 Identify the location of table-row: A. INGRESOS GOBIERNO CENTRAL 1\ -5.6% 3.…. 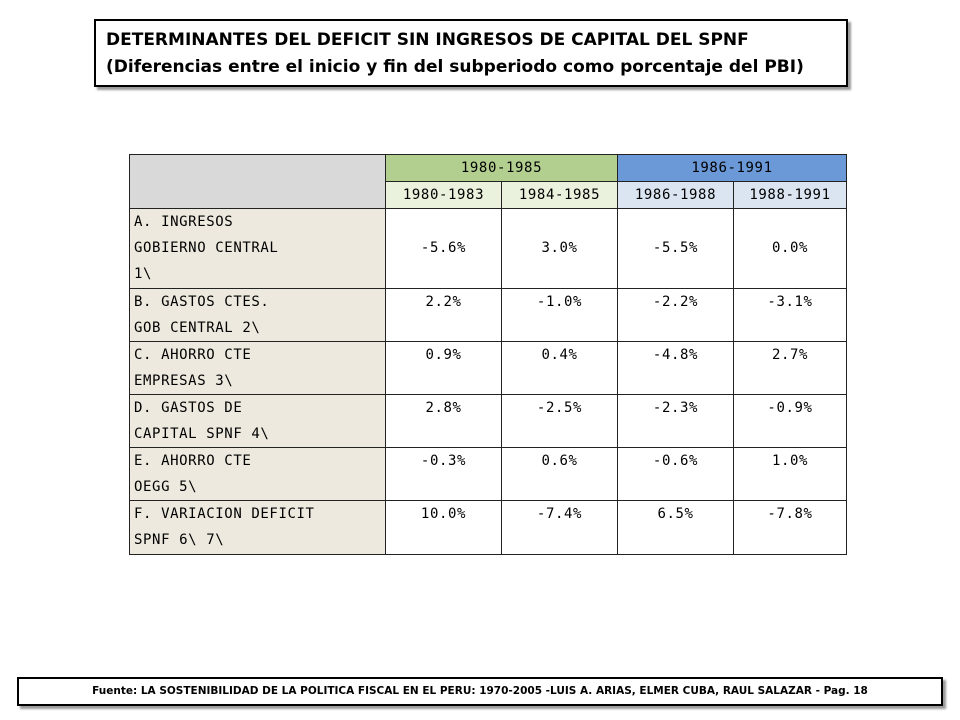
(488, 248).